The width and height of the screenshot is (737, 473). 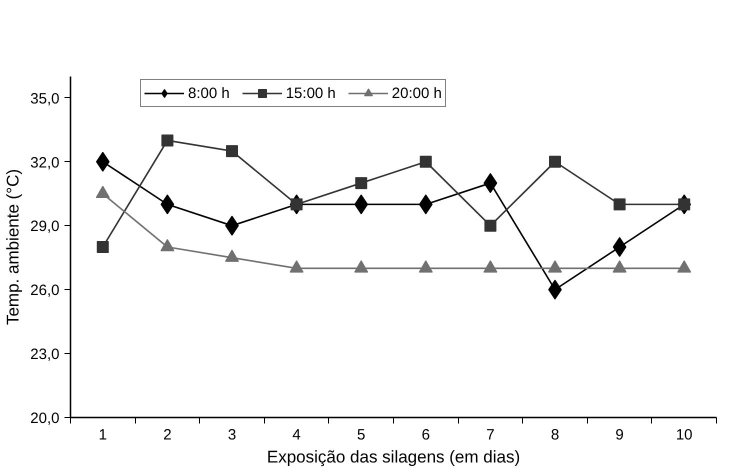 What do you see at coordinates (45, 355) in the screenshot?
I see `y-tick-label: 23,0` at bounding box center [45, 355].